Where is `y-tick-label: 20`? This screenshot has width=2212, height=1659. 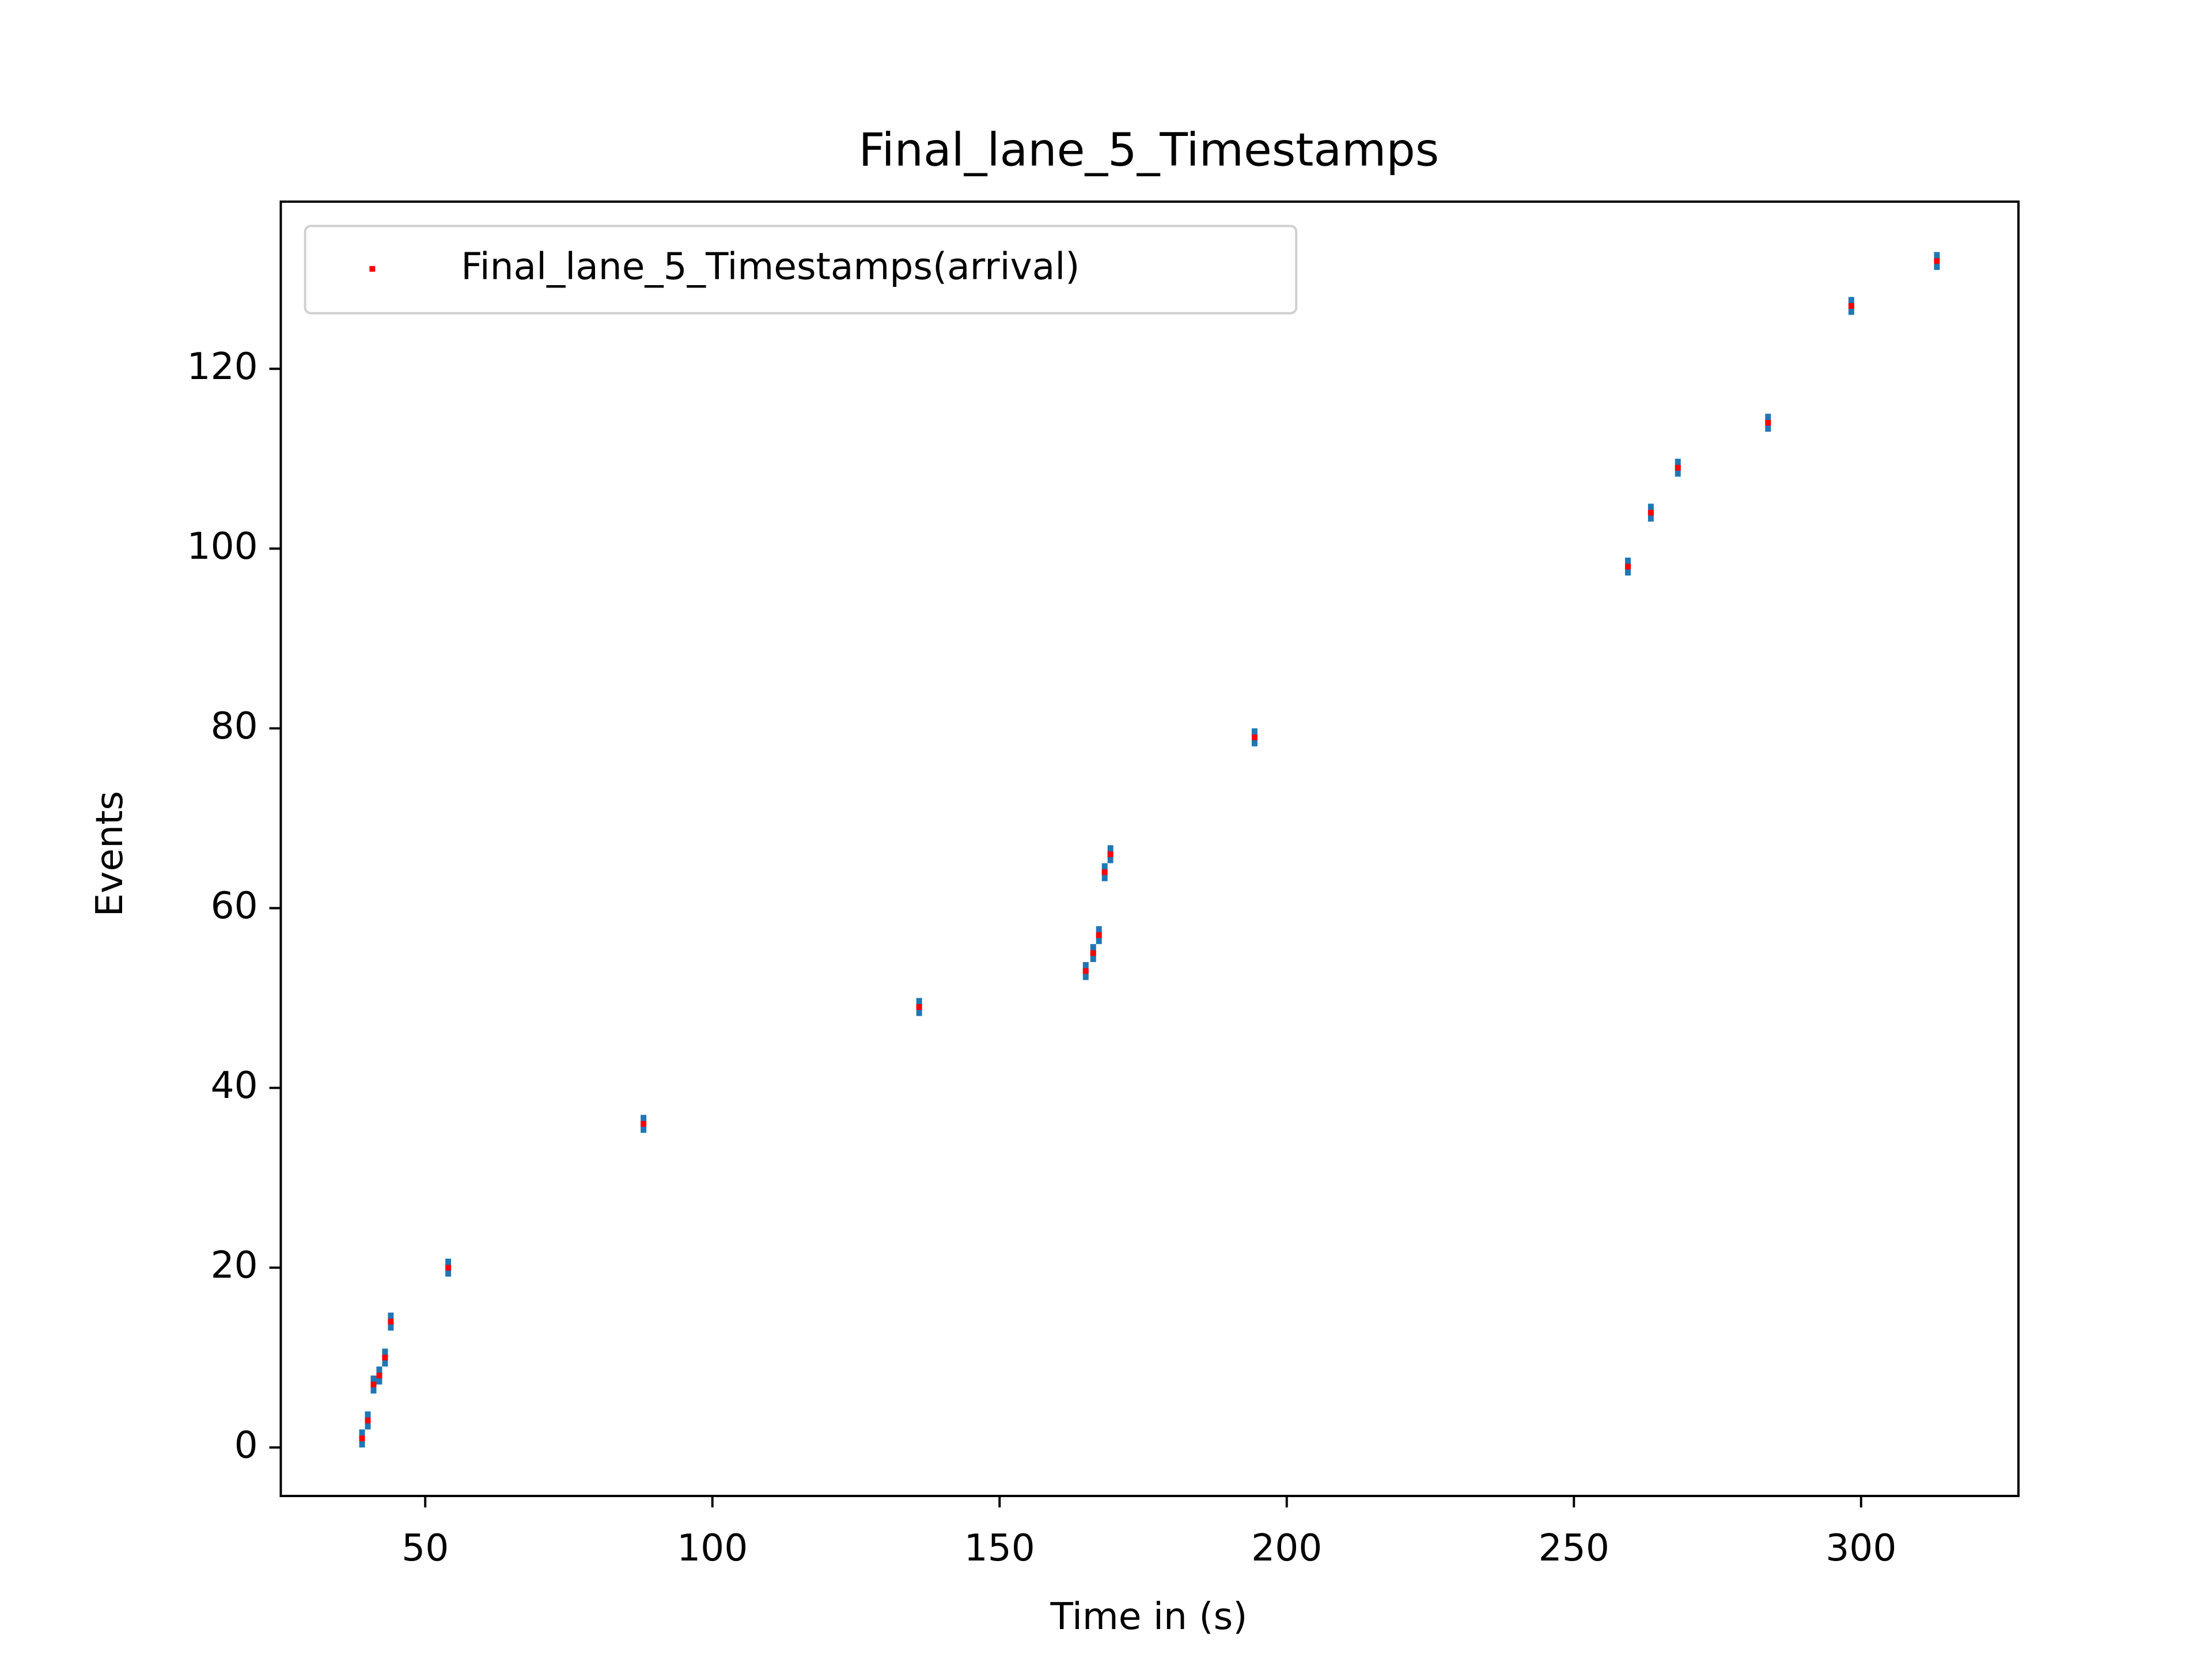 y-tick-label: 20 is located at coordinates (234, 1265).